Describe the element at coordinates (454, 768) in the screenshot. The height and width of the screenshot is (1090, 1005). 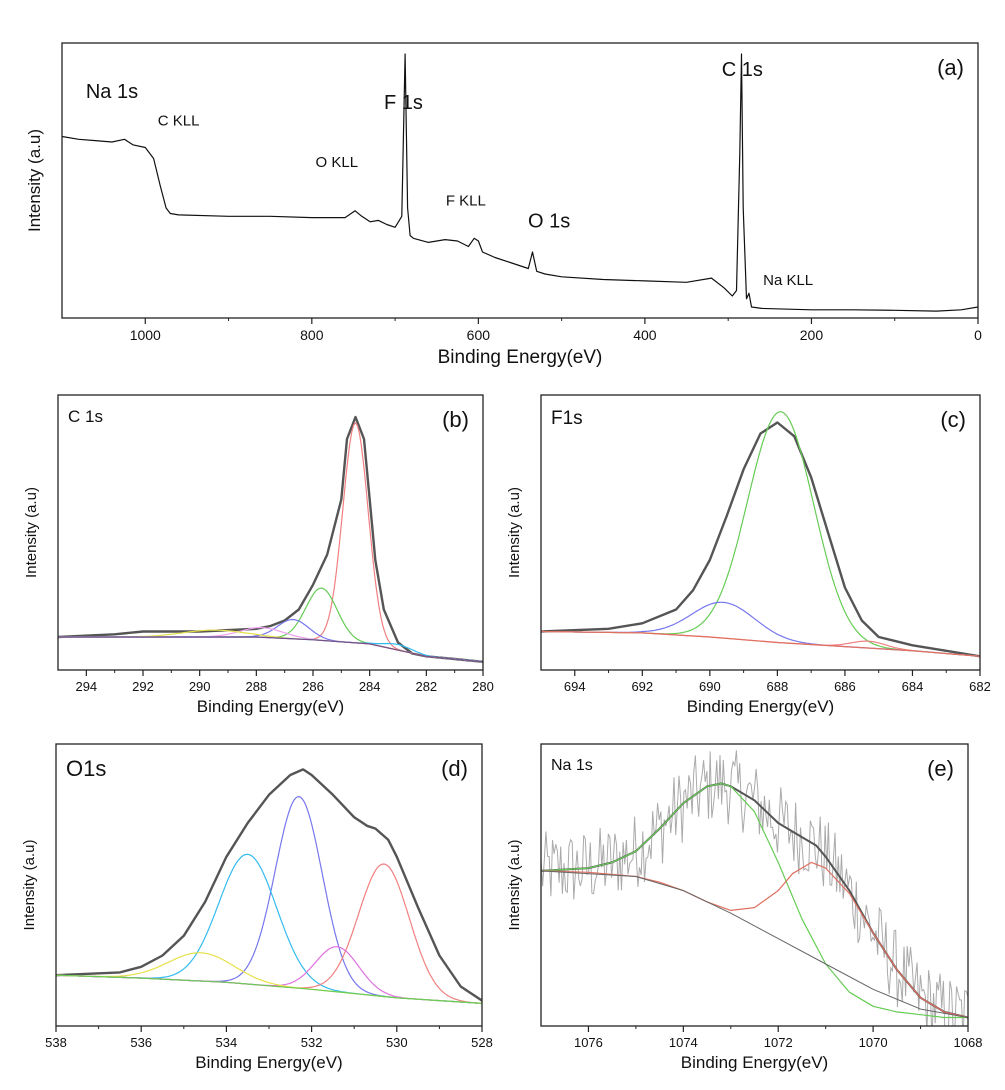
I see `panel-label-d: (d)` at that location.